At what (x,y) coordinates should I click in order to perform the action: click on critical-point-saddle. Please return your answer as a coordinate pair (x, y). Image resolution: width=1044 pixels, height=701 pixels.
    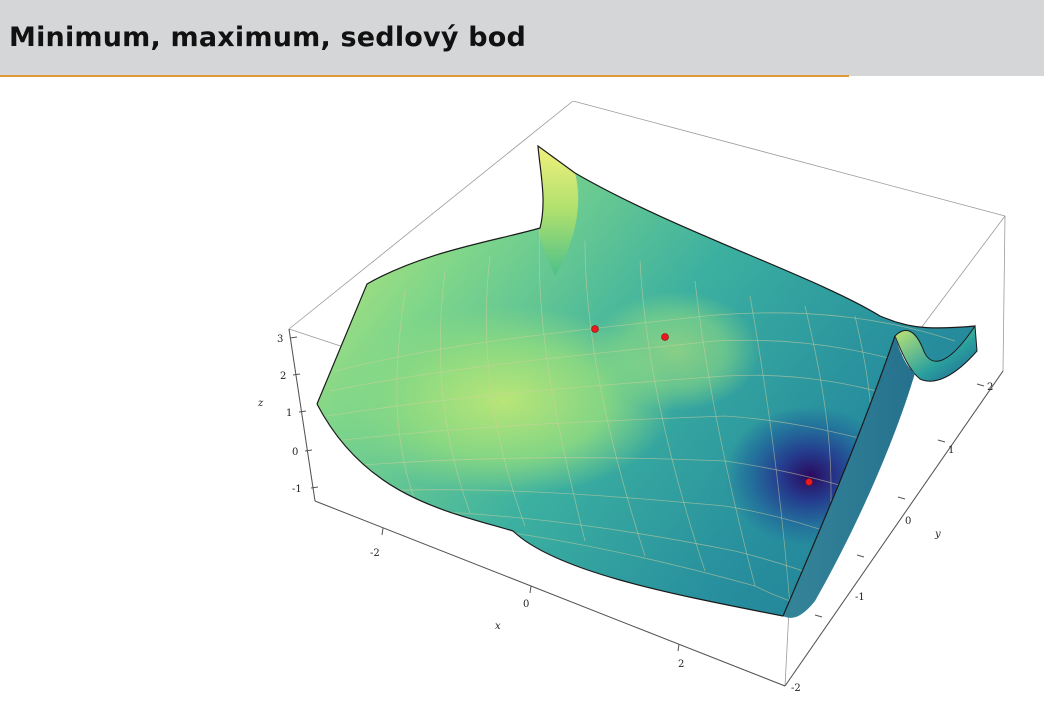
    Looking at the image, I should click on (595, 329).